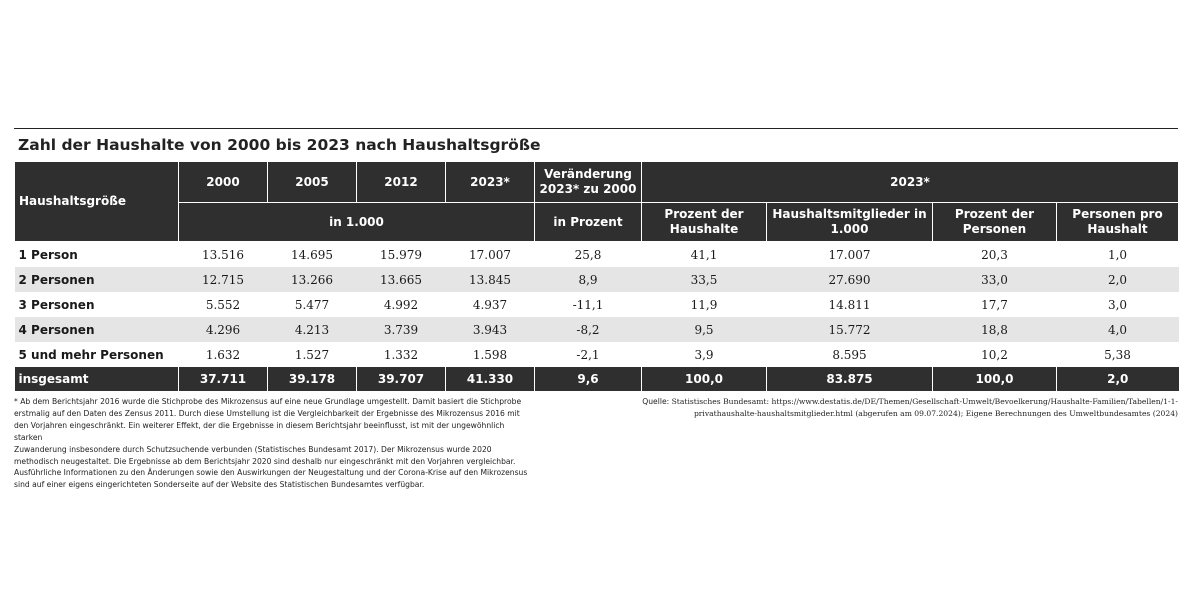  Describe the element at coordinates (588, 329) in the screenshot. I see `table-cell: -8,2` at that location.